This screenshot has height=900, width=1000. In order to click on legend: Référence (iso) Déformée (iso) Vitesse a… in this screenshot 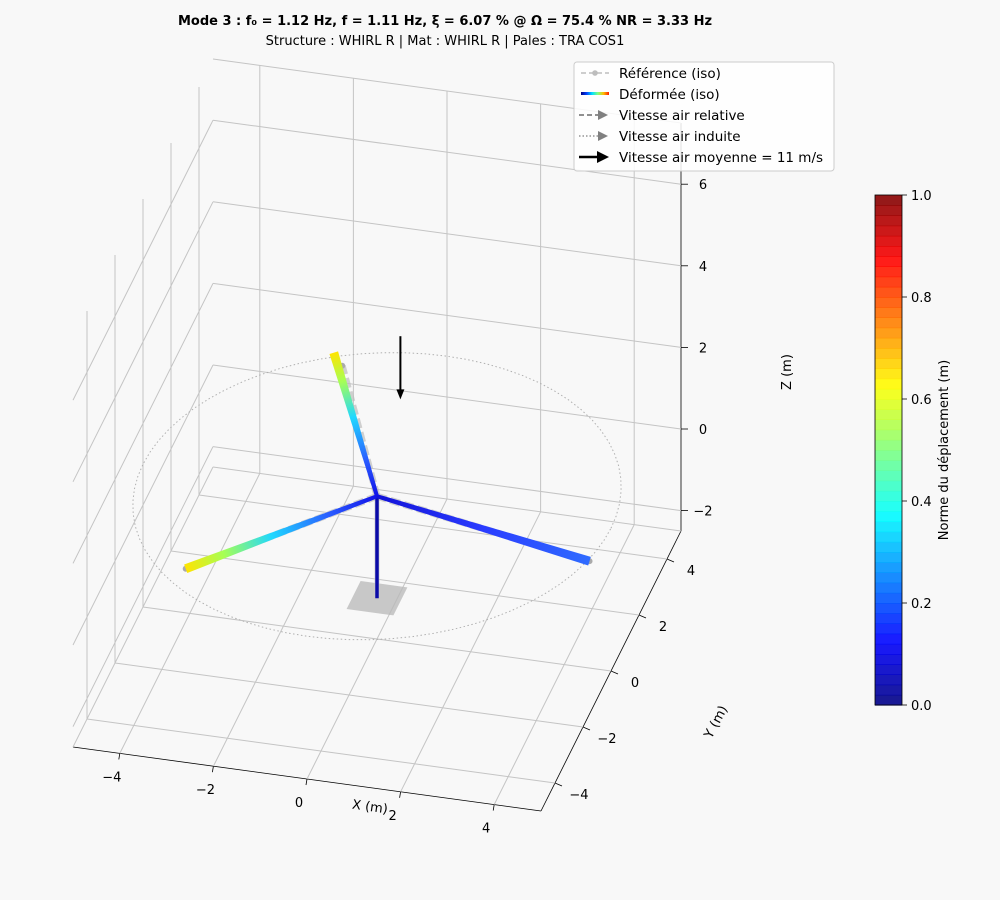, I will do `click(704, 116)`.